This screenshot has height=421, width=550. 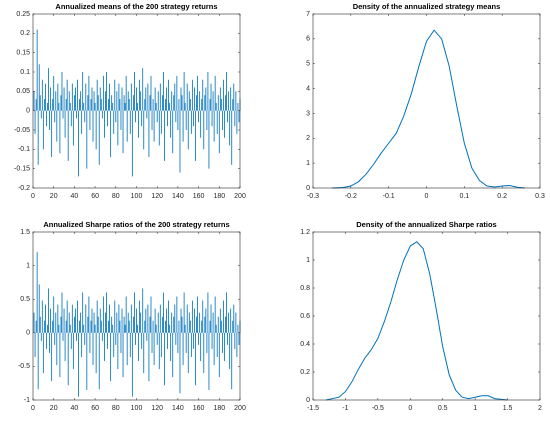 What do you see at coordinates (464, 196) in the screenshot?
I see `x-tick-label: 0.1` at bounding box center [464, 196].